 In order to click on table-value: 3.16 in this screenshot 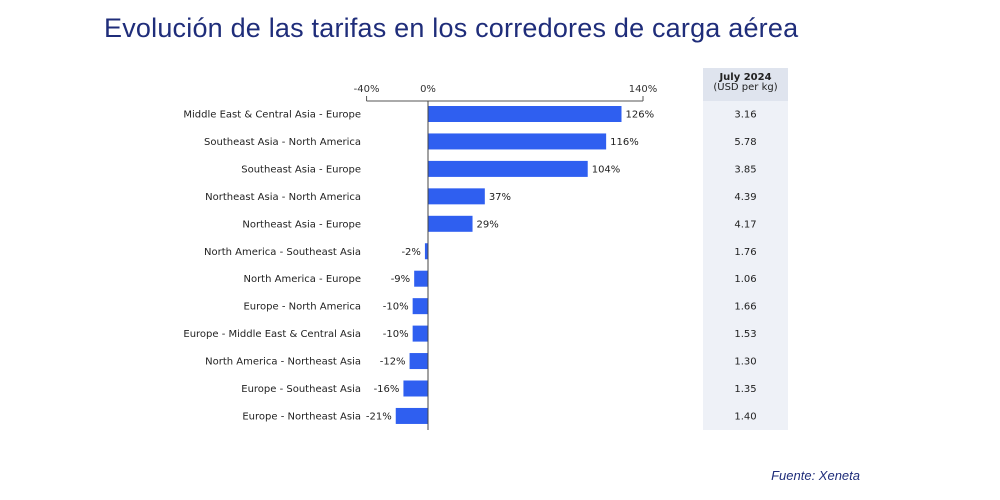, I will do `click(745, 115)`.